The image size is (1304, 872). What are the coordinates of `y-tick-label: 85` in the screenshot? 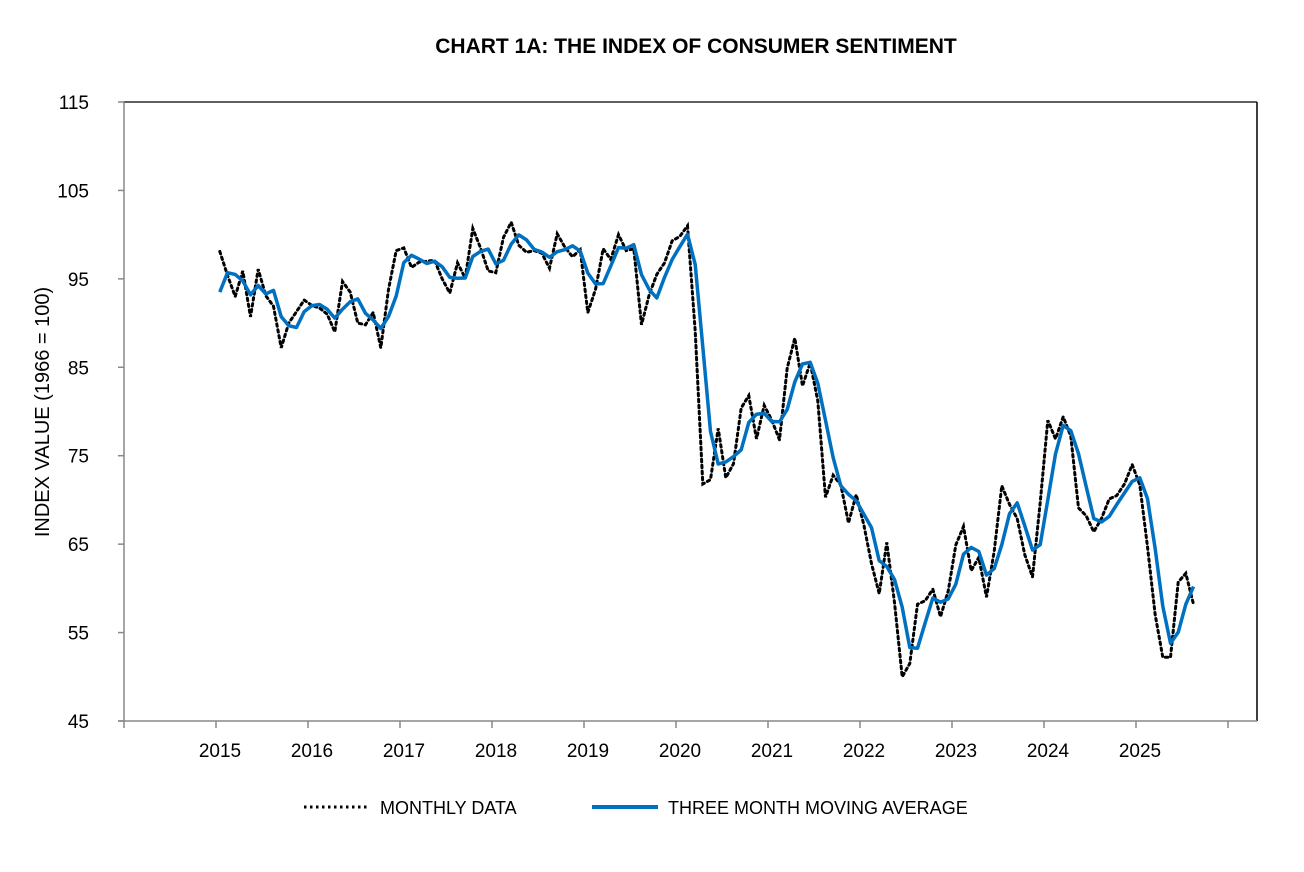 It's located at (78, 368).